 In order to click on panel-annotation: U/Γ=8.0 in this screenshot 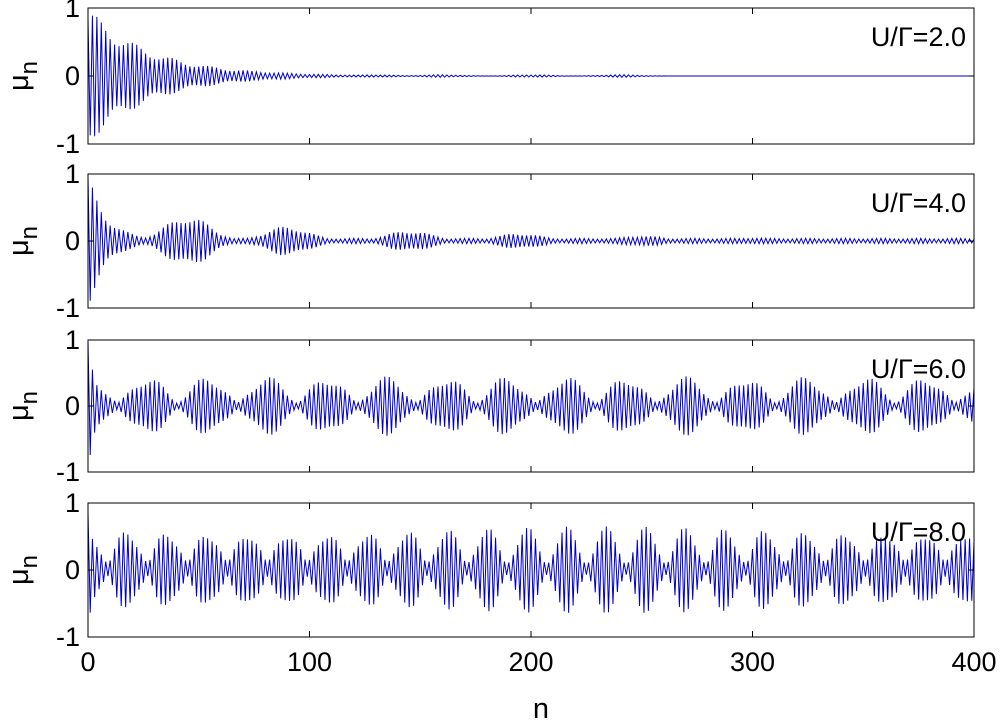, I will do `click(918, 532)`.